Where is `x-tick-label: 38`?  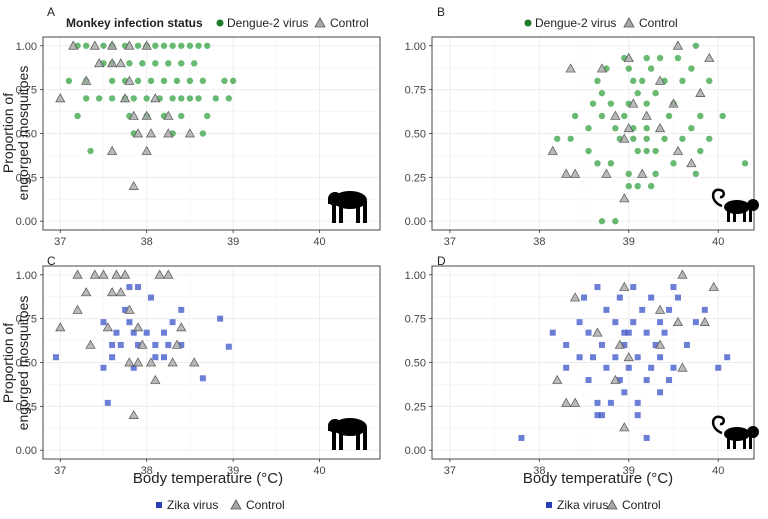 x-tick-label: 38 is located at coordinates (147, 471).